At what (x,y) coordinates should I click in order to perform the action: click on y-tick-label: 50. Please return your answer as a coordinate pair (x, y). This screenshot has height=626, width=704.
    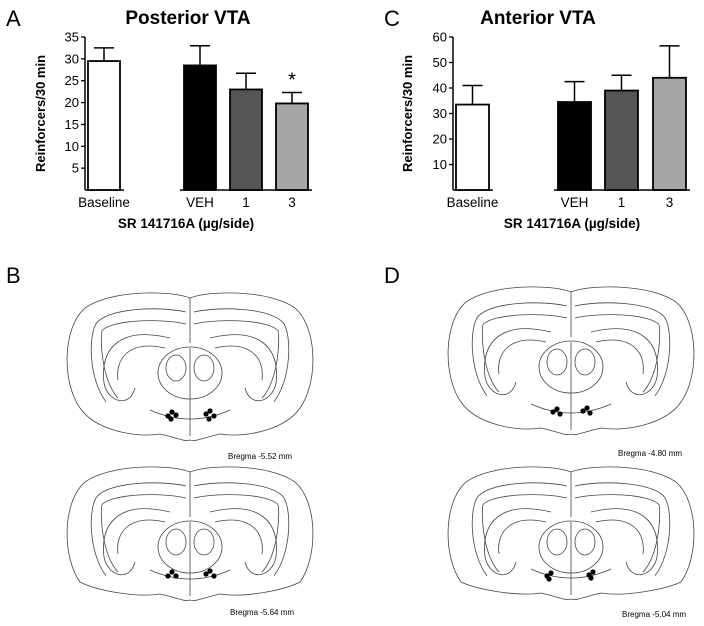
    Looking at the image, I should click on (440, 62).